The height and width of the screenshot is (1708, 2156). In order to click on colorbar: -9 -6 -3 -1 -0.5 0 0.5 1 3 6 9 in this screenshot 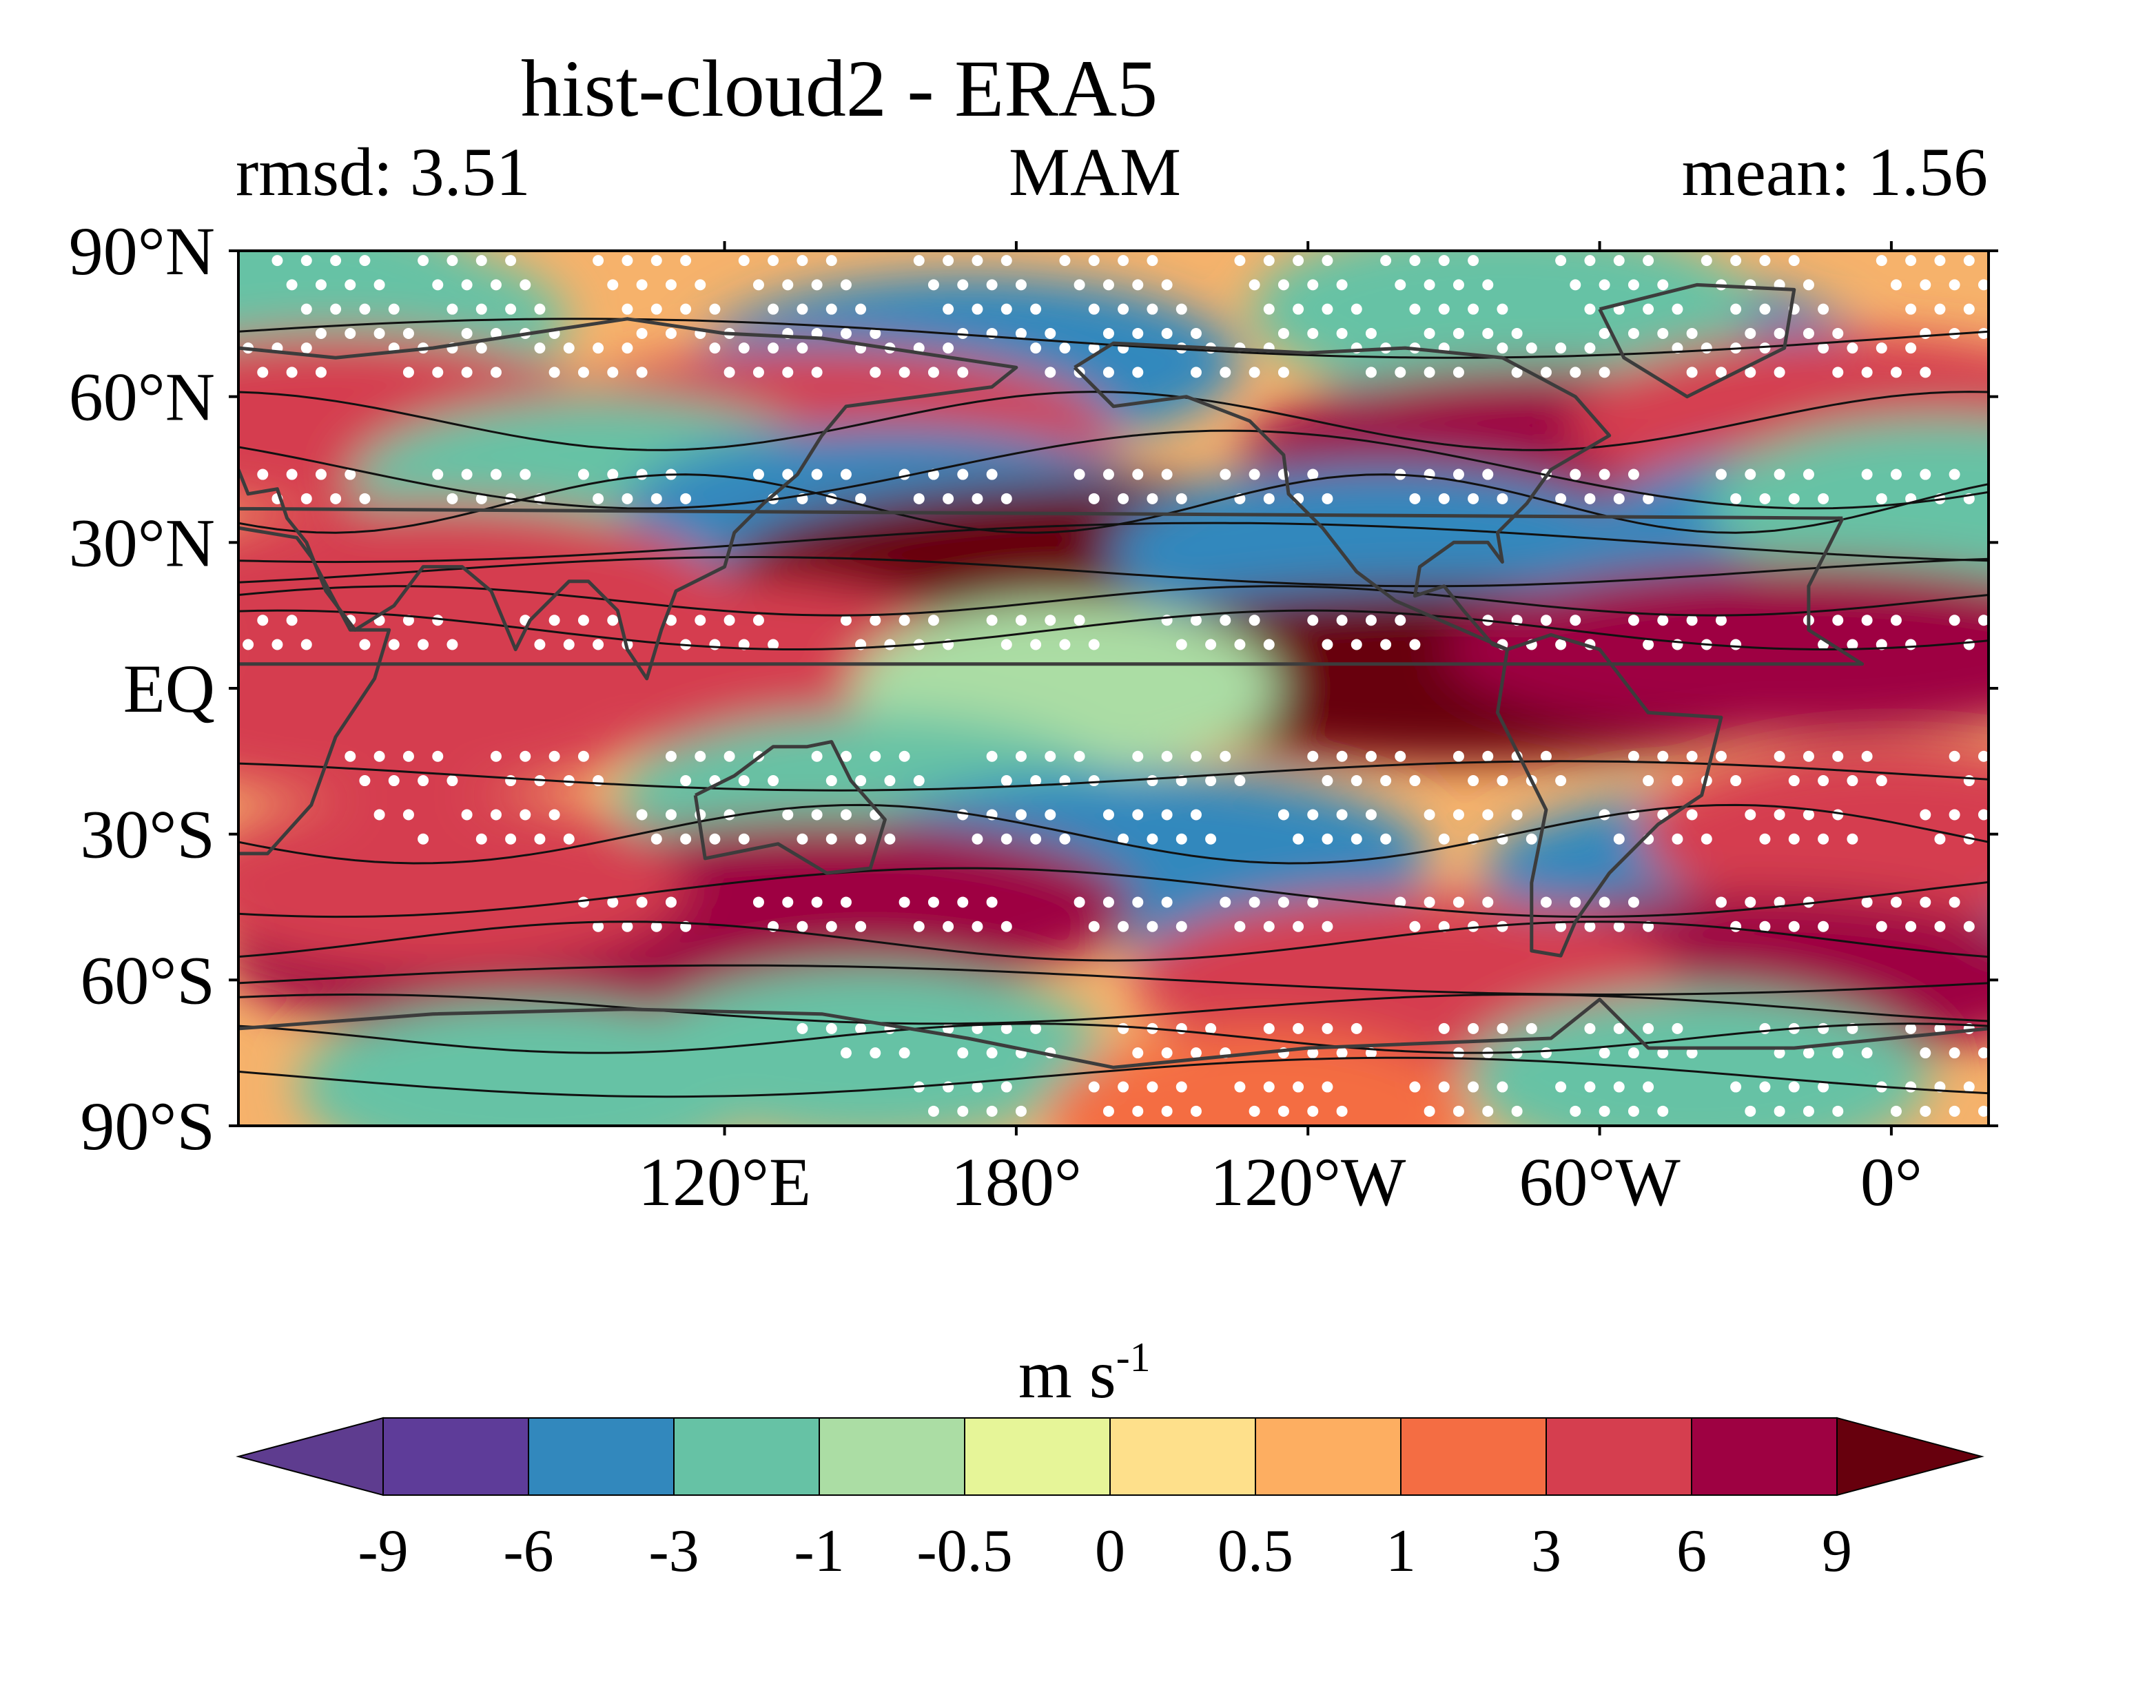, I will do `click(1110, 1501)`.